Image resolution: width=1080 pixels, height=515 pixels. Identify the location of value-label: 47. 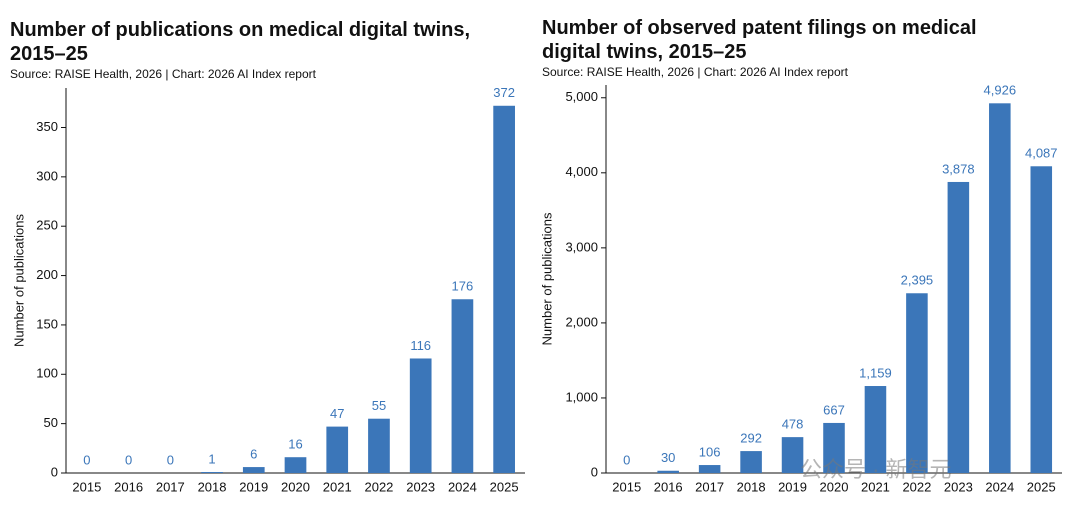
(337, 413).